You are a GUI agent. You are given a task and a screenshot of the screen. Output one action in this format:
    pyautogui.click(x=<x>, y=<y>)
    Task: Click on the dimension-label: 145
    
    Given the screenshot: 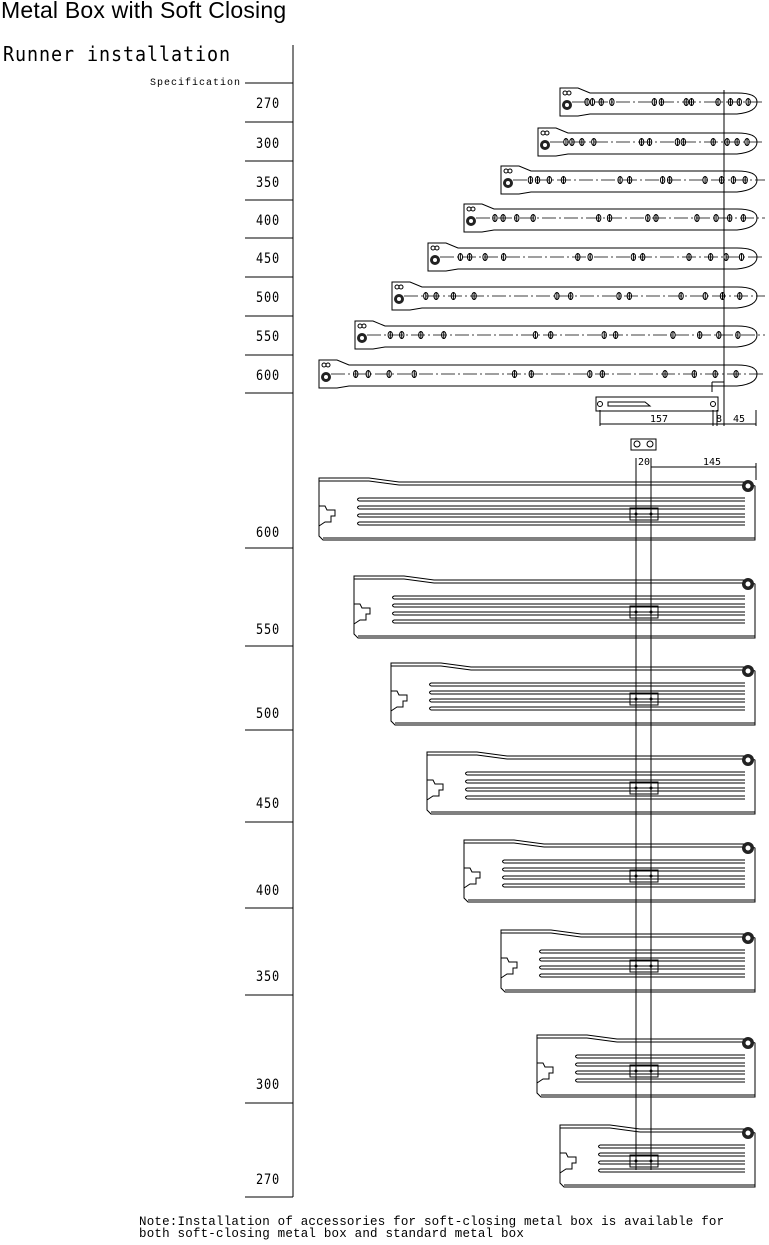 What is the action you would take?
    pyautogui.click(x=712, y=462)
    